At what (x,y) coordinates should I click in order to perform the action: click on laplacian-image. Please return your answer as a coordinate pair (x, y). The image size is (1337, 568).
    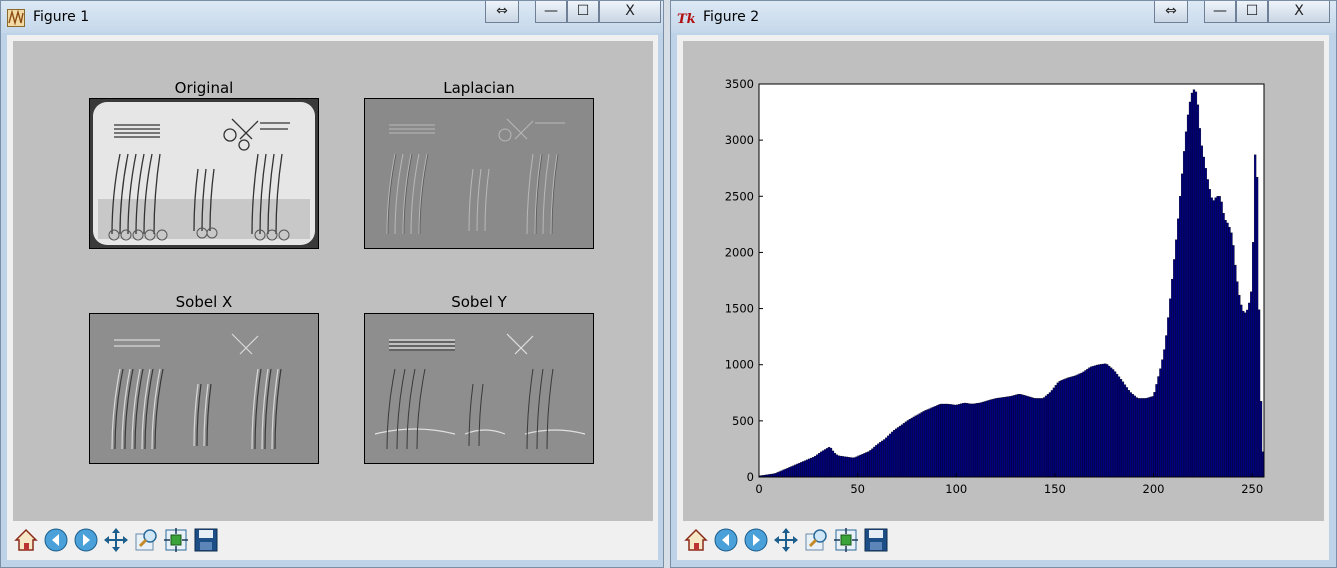
    Looking at the image, I should click on (479, 173).